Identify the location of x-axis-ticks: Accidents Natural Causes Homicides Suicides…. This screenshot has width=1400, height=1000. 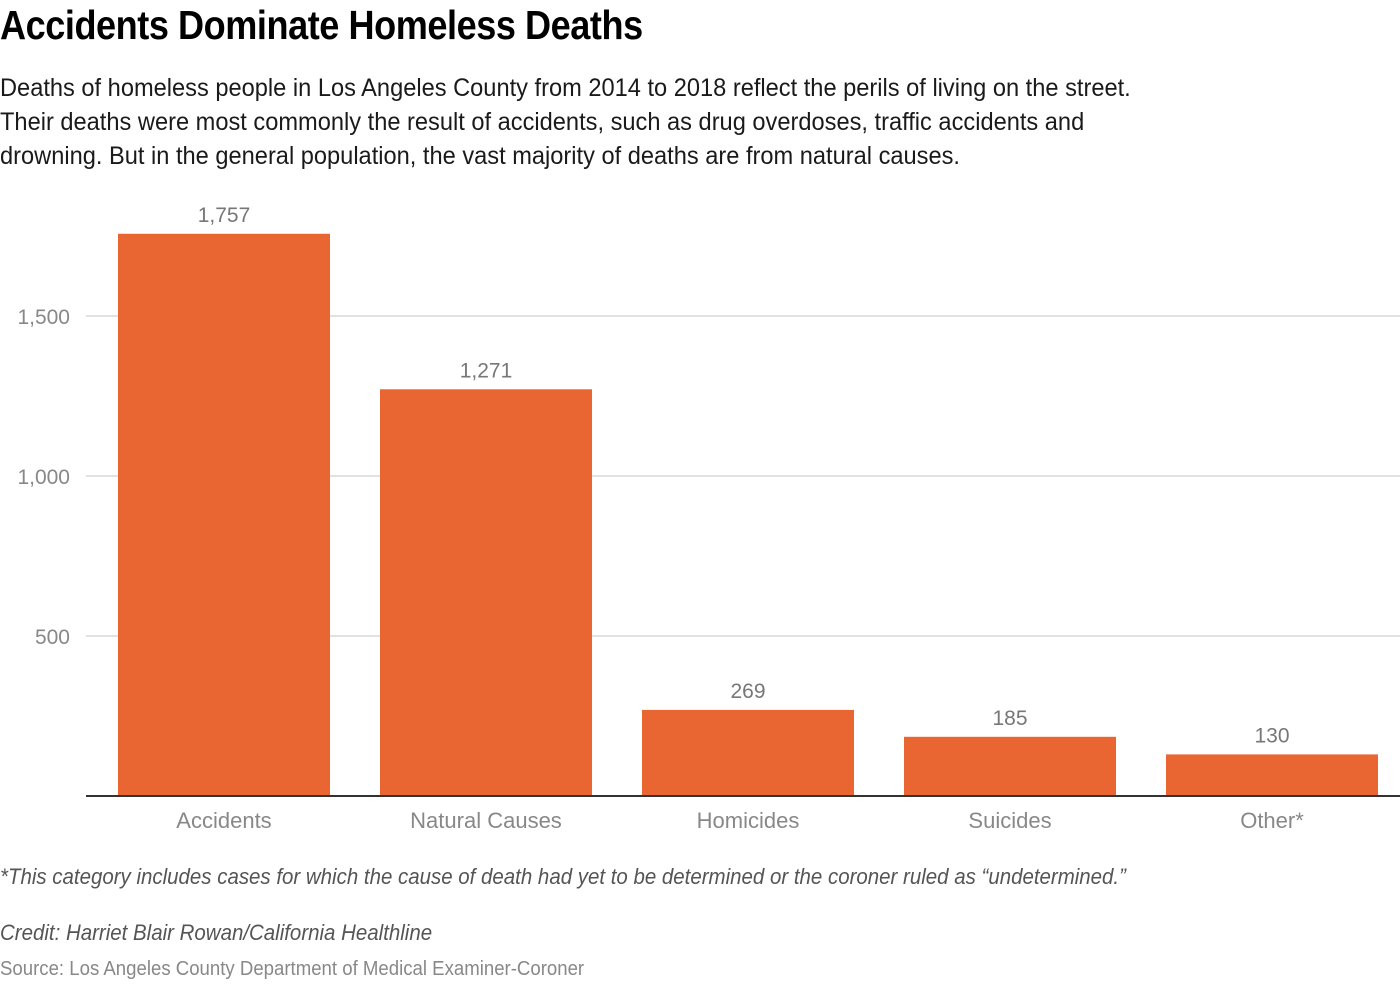
(740, 820).